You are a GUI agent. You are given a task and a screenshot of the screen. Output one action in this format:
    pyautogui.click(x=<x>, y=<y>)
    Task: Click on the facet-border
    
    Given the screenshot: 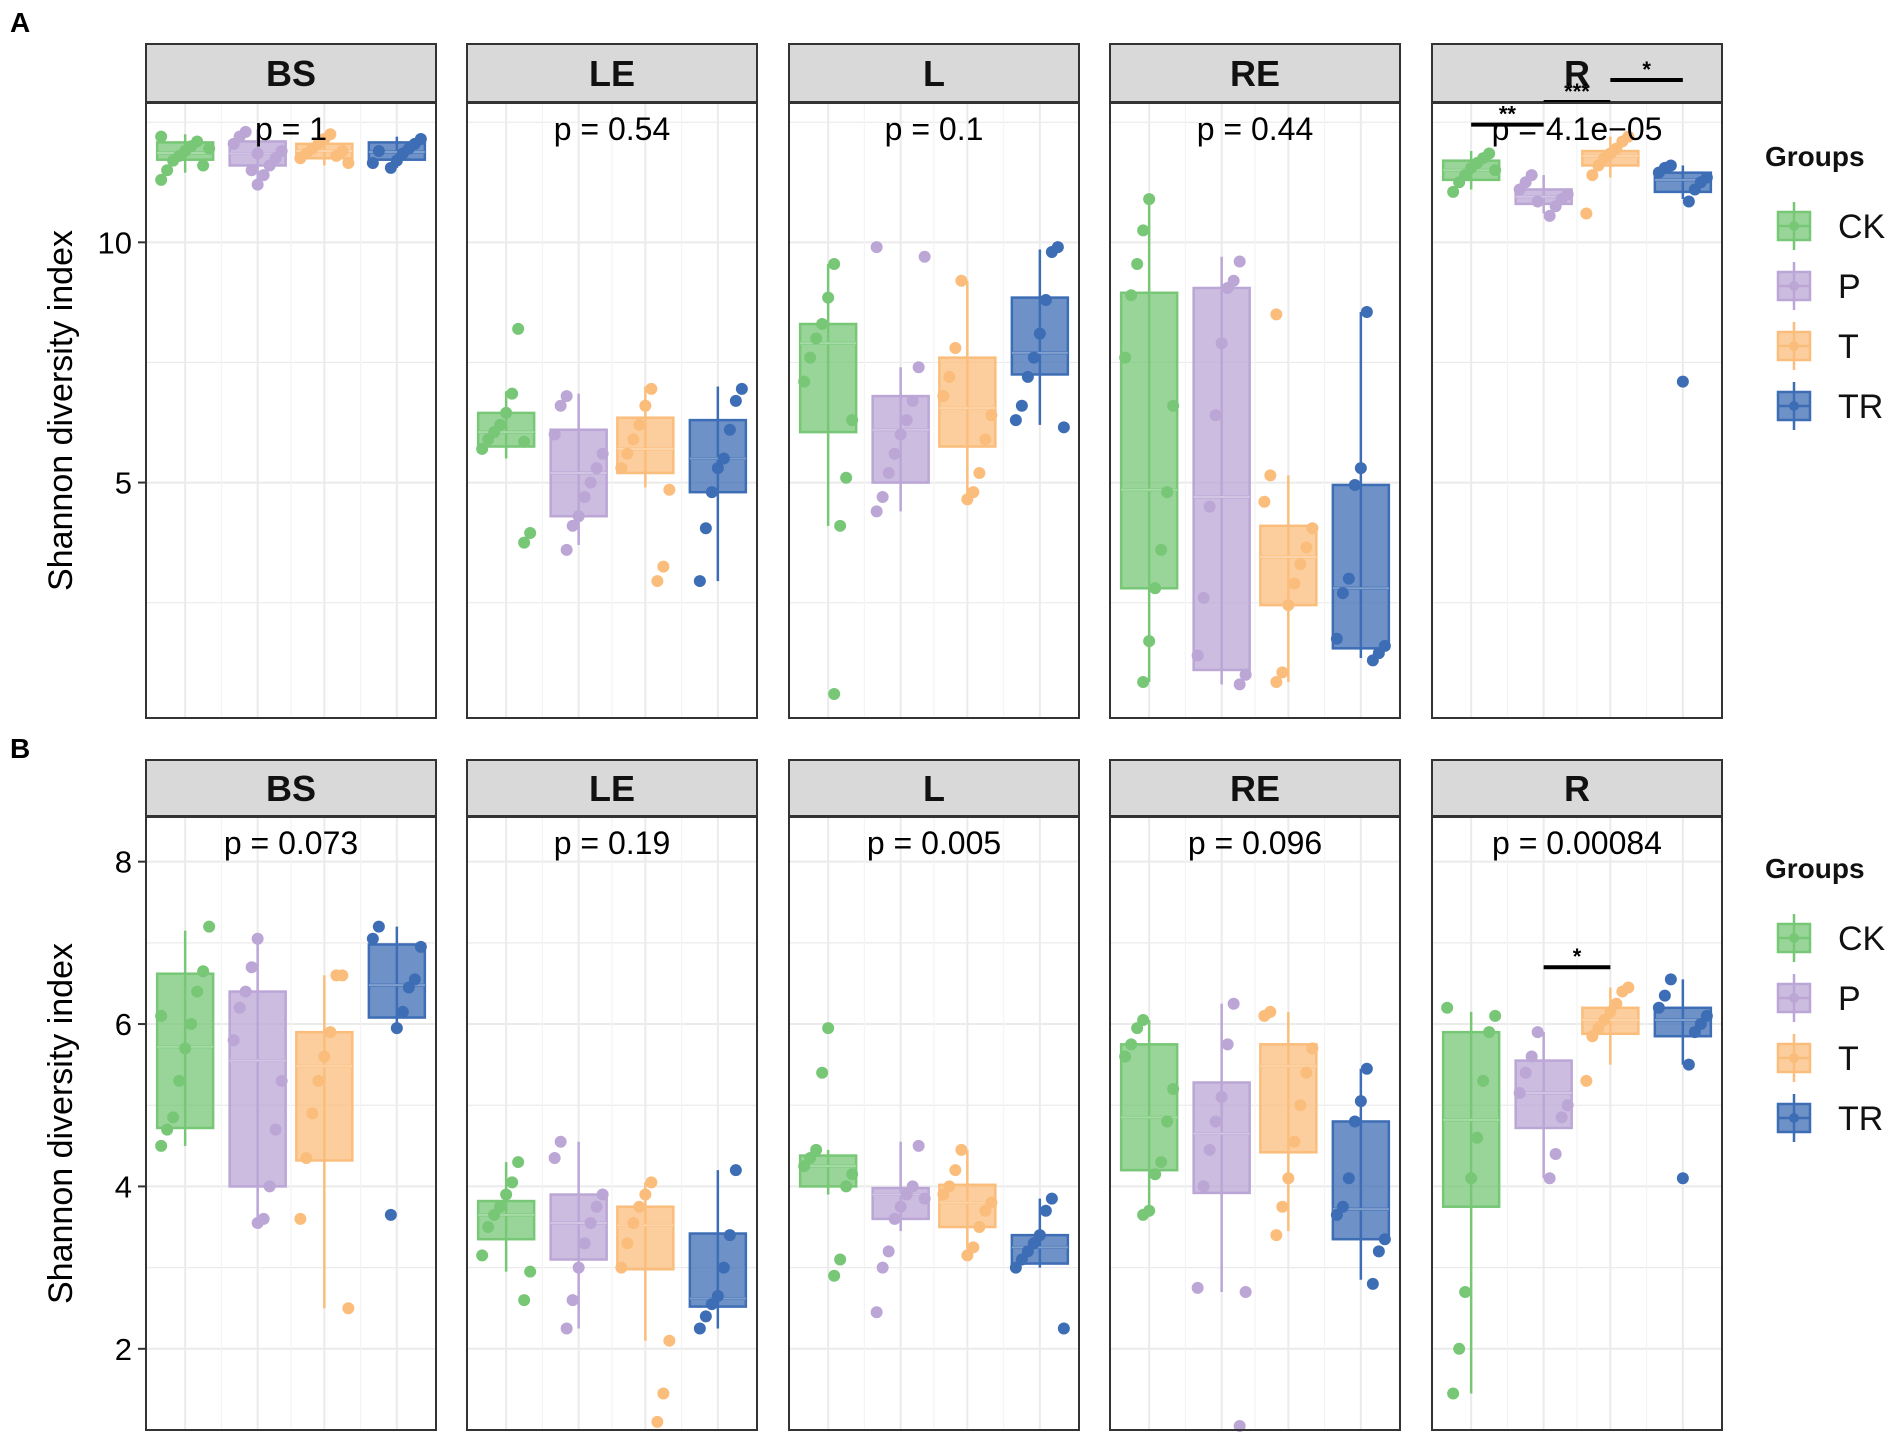 What is the action you would take?
    pyautogui.click(x=1577, y=1123)
    